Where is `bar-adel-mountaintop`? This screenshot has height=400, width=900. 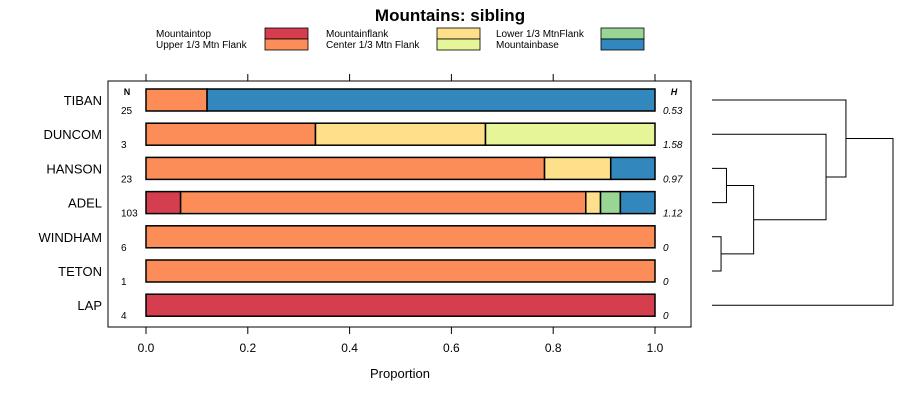
bar-adel-mountaintop is located at coordinates (163, 202).